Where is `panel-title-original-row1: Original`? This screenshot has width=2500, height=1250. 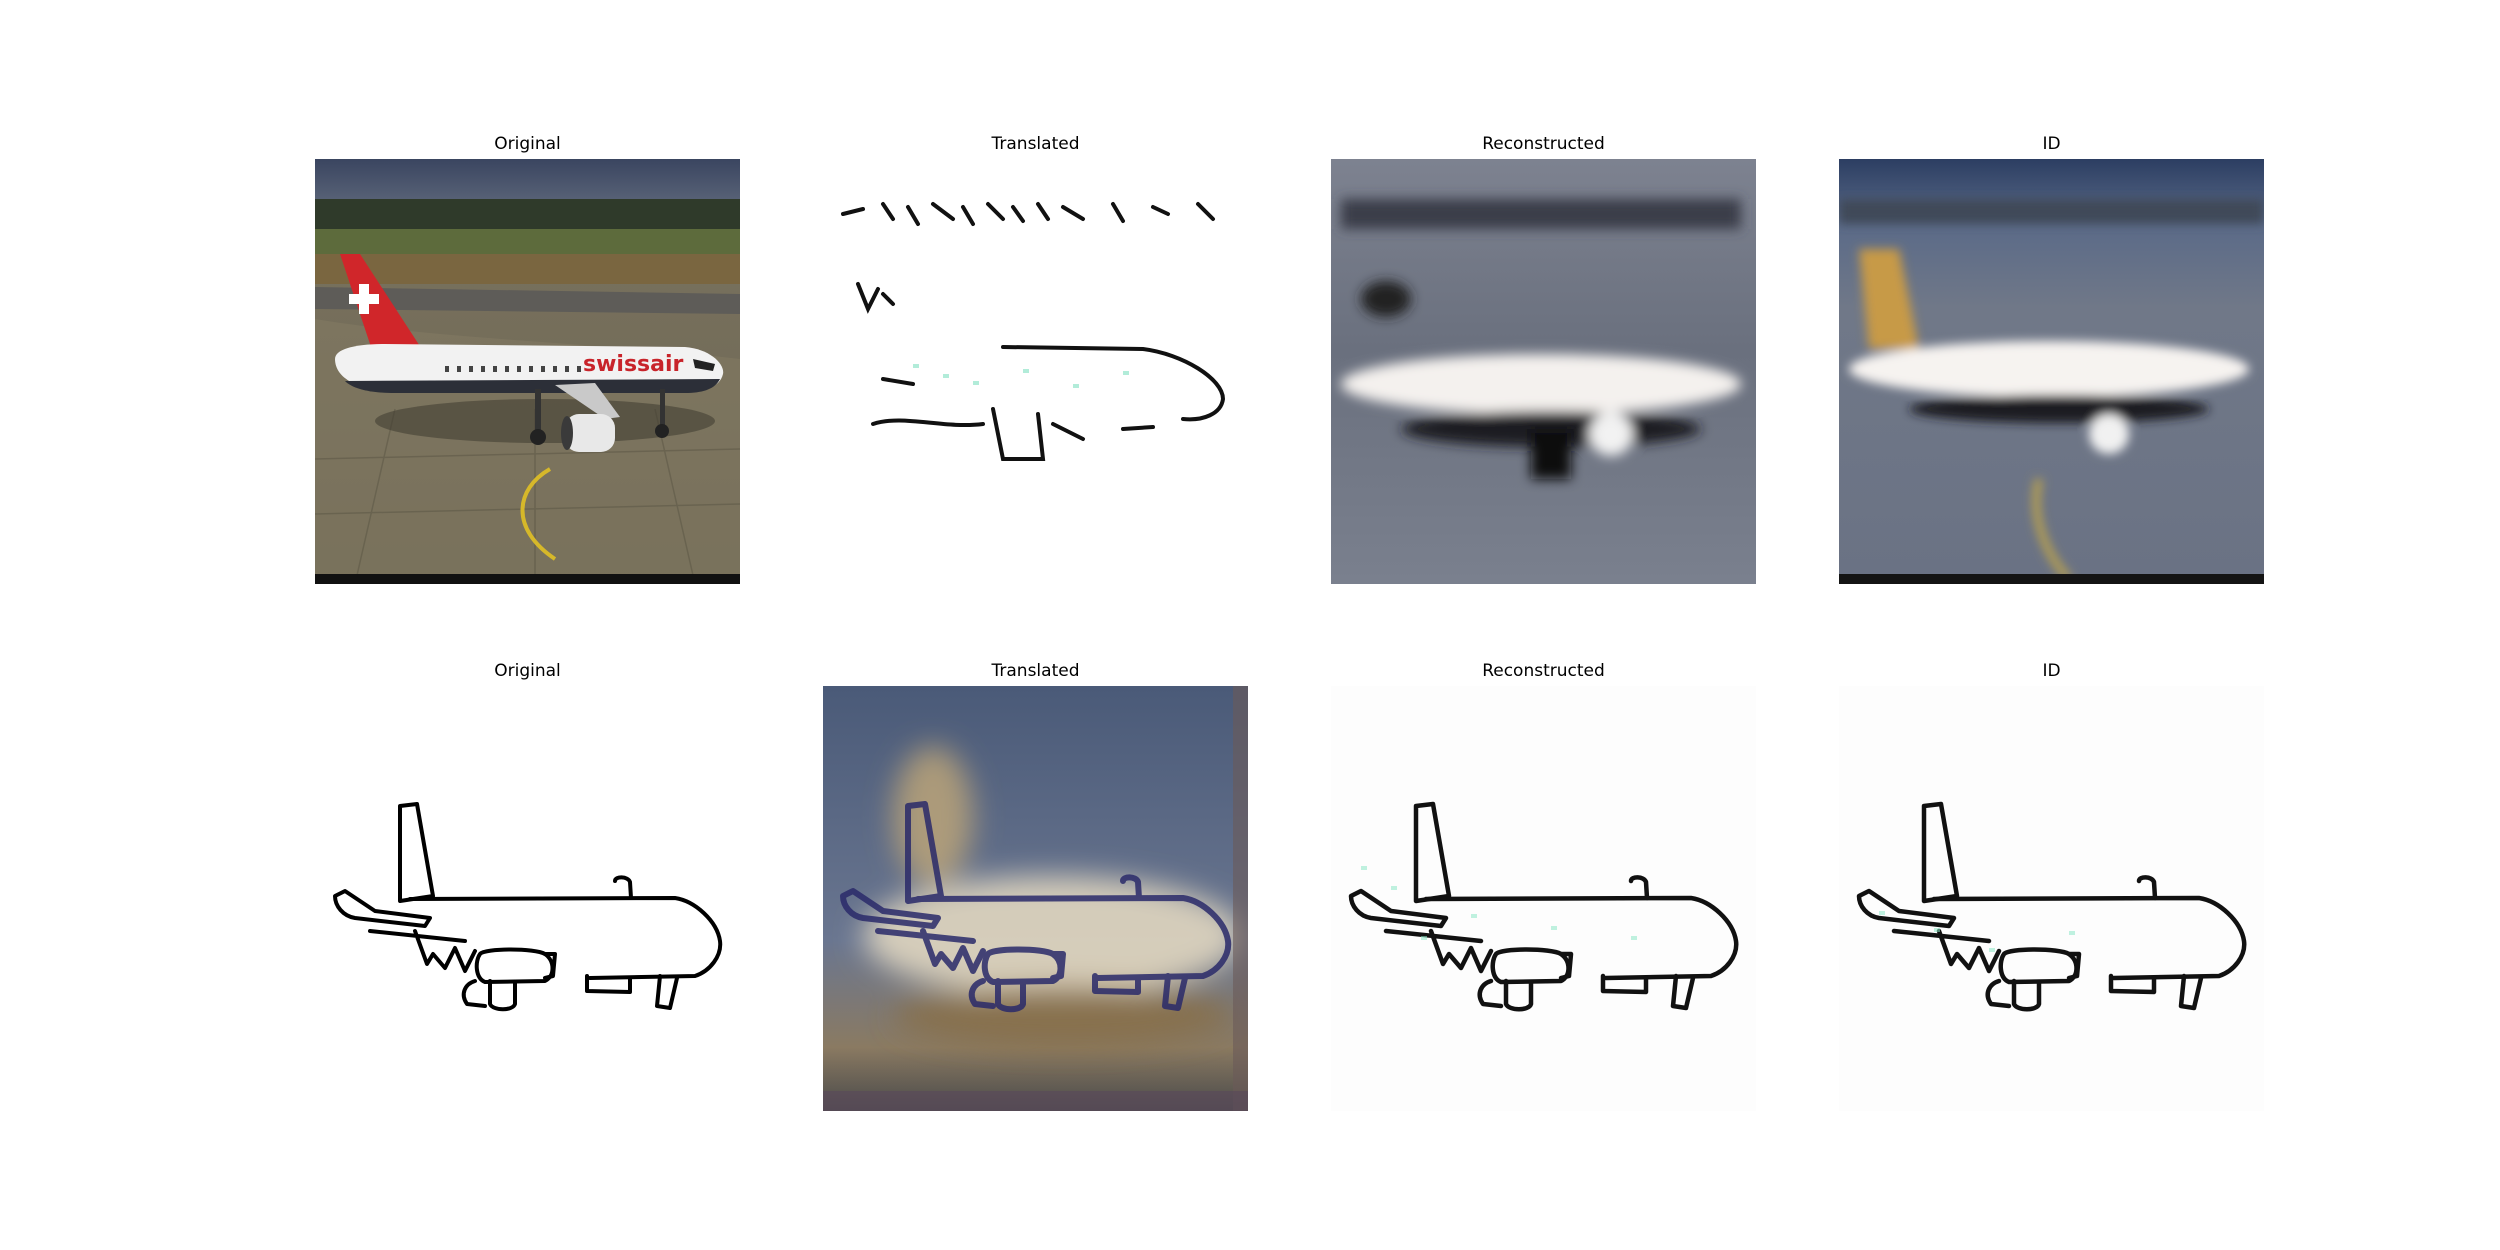 panel-title-original-row1: Original is located at coordinates (527, 144).